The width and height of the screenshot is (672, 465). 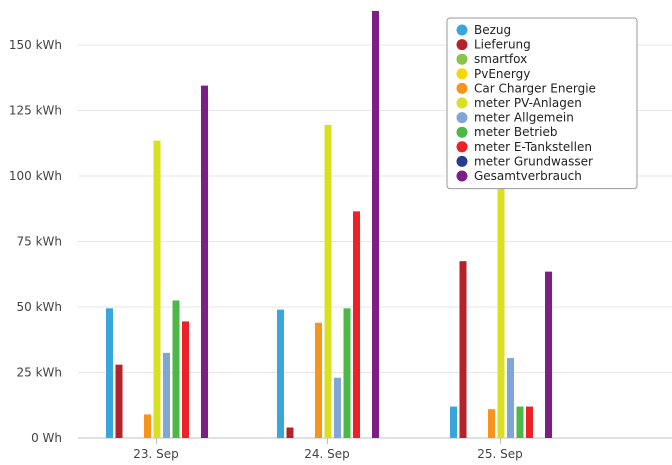 I want to click on legend-box, so click(x=542, y=103).